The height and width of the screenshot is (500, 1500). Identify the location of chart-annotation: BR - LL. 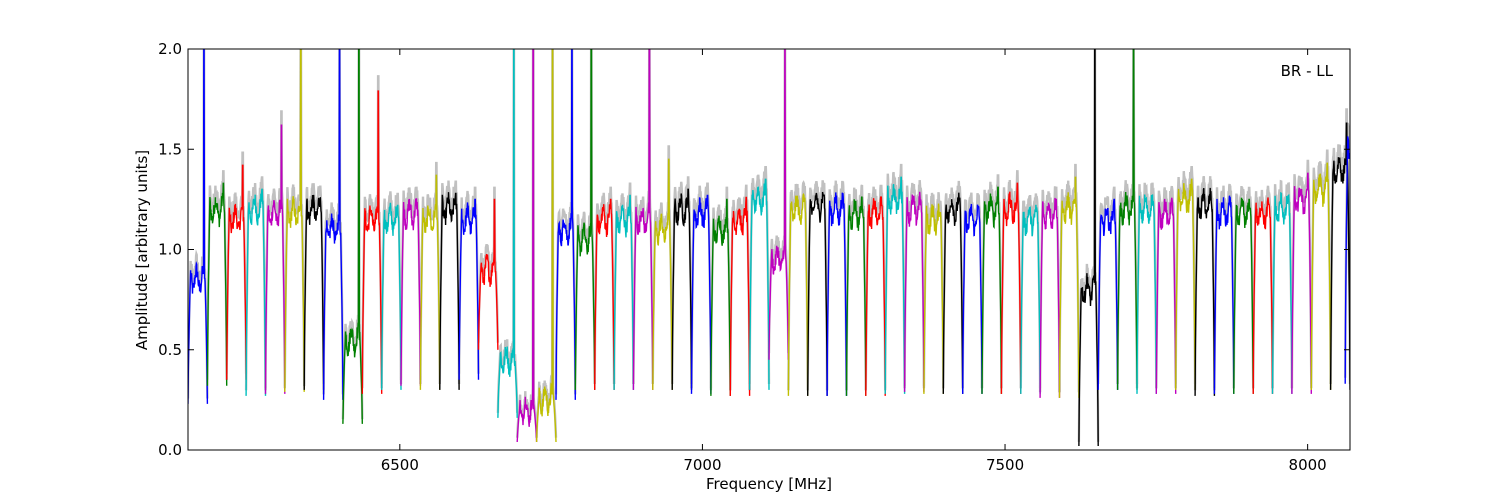
(1307, 71).